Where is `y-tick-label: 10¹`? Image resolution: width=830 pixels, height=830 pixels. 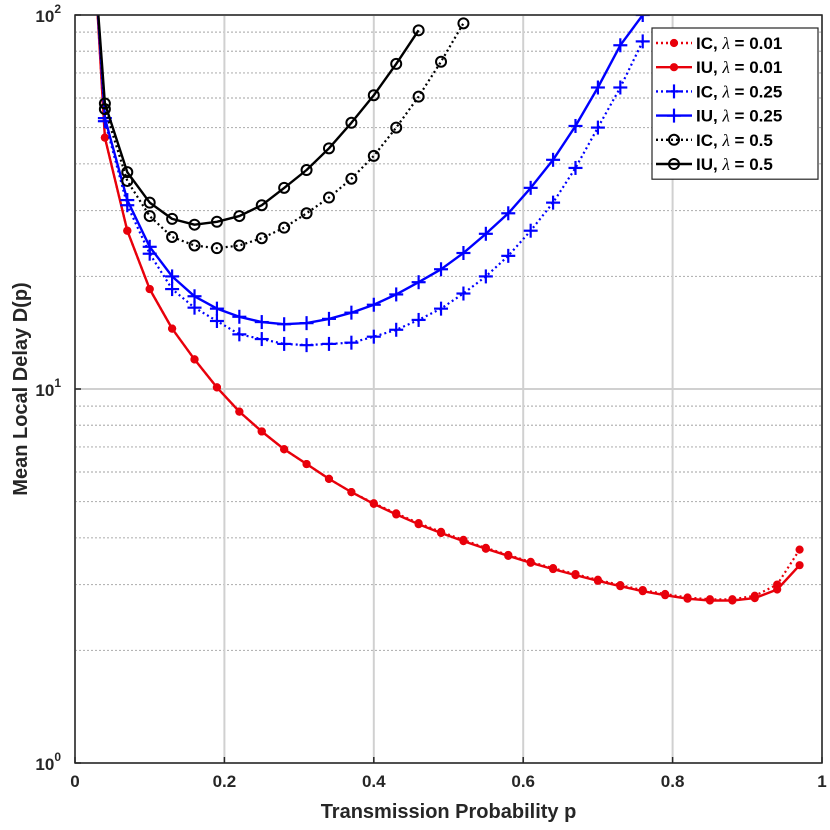
y-tick-label: 10¹ is located at coordinates (48, 388).